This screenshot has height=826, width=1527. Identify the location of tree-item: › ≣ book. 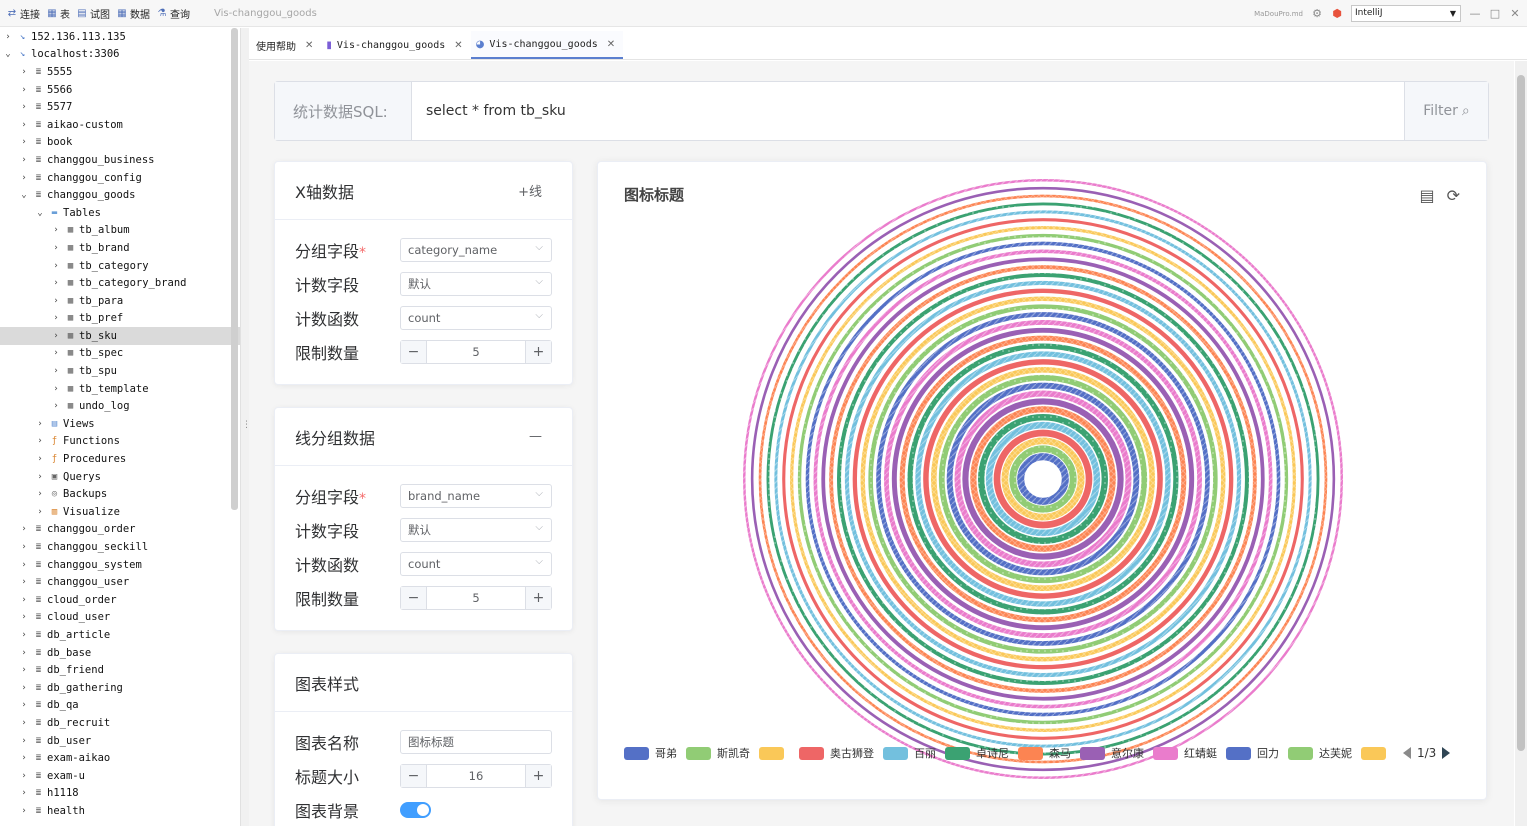
(120, 143).